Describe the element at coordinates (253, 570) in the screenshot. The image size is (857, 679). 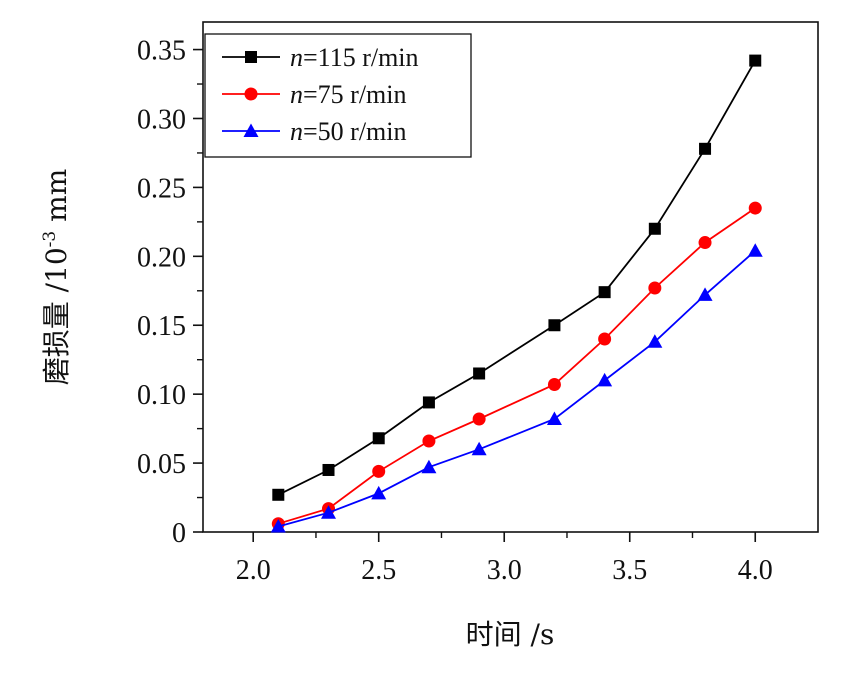
I see `x-tick-label: 2.0` at that location.